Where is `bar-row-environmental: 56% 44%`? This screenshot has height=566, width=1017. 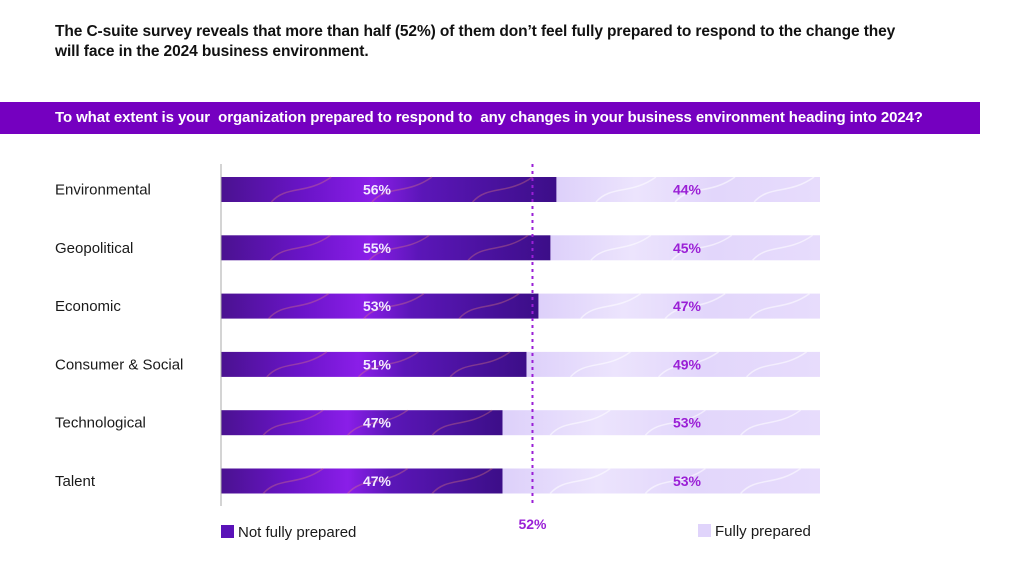 bar-row-environmental: 56% 44% is located at coordinates (520, 189).